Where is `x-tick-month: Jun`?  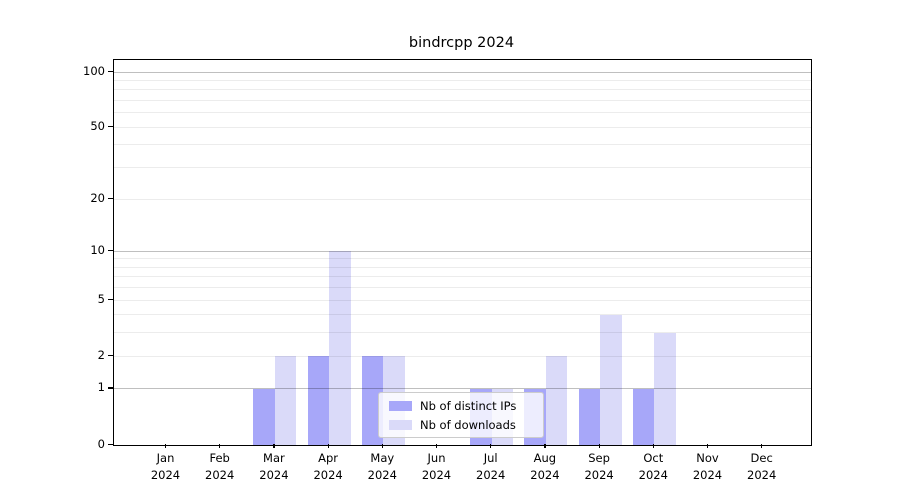 x-tick-month: Jun is located at coordinates (436, 458).